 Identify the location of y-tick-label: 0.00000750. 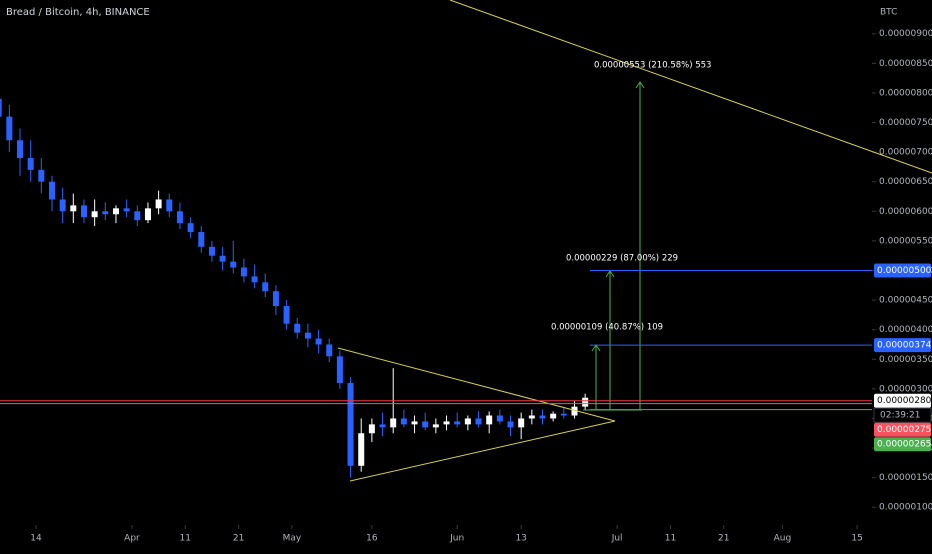
(905, 123).